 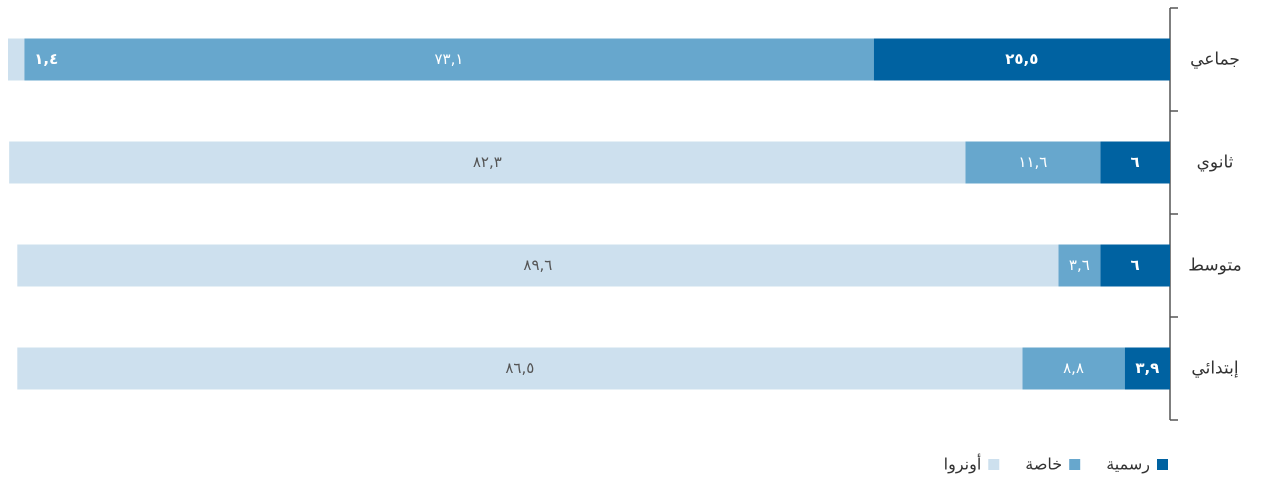 I want to click on value-label: ٣,٩, so click(x=1147, y=368).